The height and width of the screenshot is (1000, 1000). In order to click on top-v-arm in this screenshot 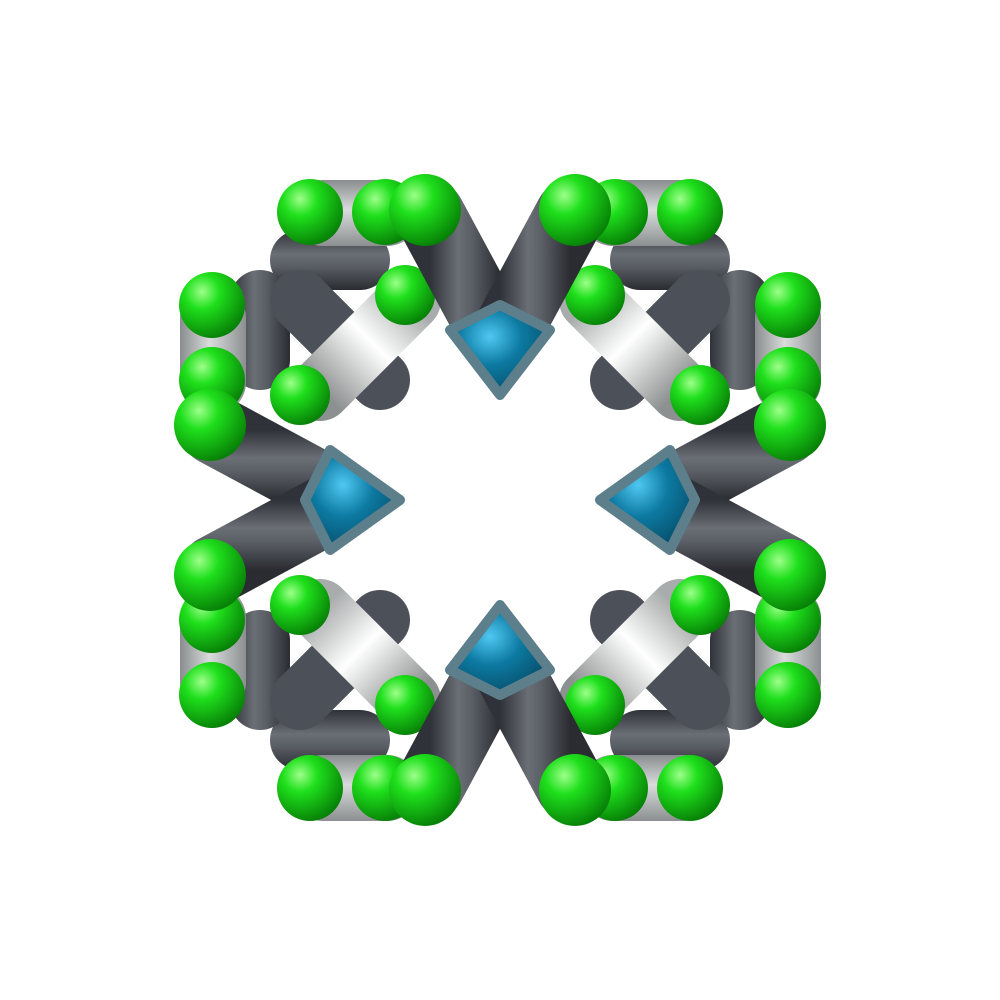, I will do `click(500, 287)`.